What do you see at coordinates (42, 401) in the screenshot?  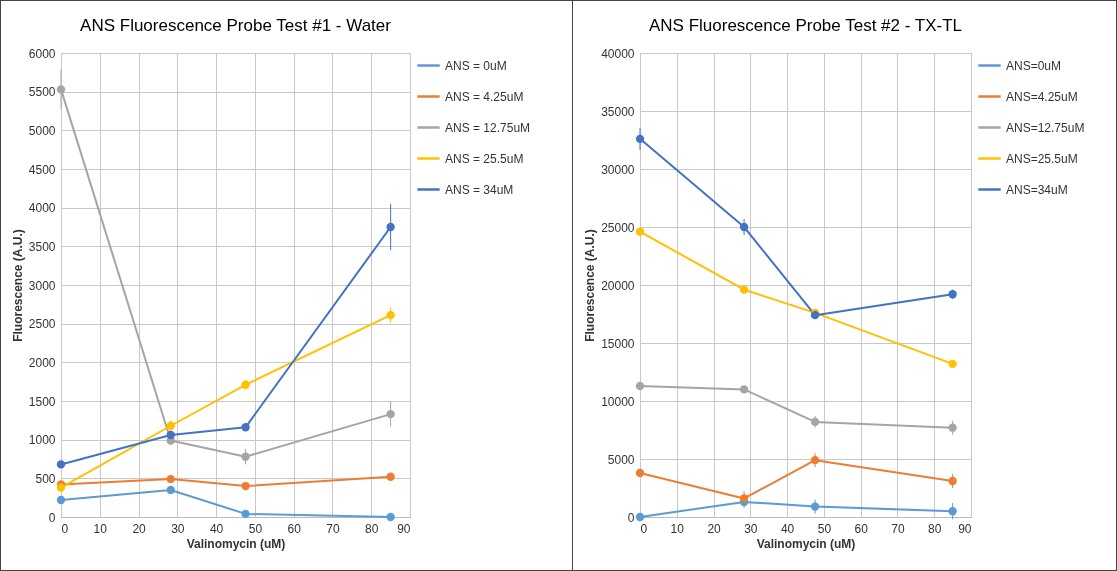 I see `y-tick-label: 1500` at bounding box center [42, 401].